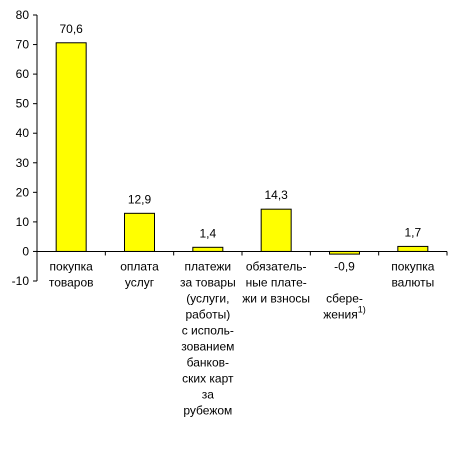 This screenshot has height=454, width=461. Describe the element at coordinates (71, 274) in the screenshot. I see `category-label: покупка товаров` at that location.